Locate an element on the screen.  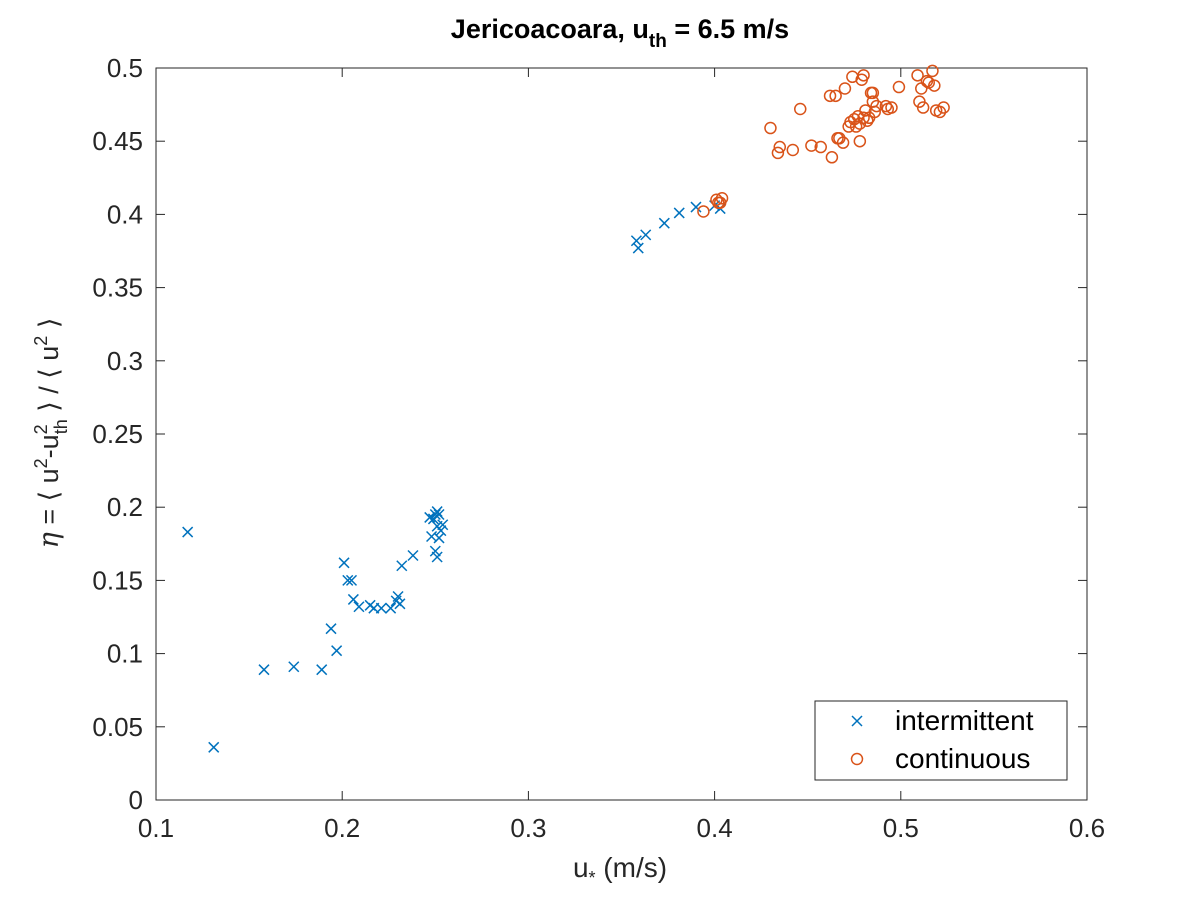
ylabel-eta: η is located at coordinates (49, 540).